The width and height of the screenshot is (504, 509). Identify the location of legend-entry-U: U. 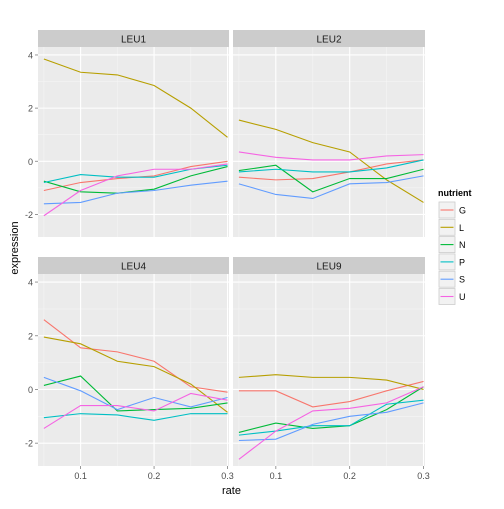
(462, 297).